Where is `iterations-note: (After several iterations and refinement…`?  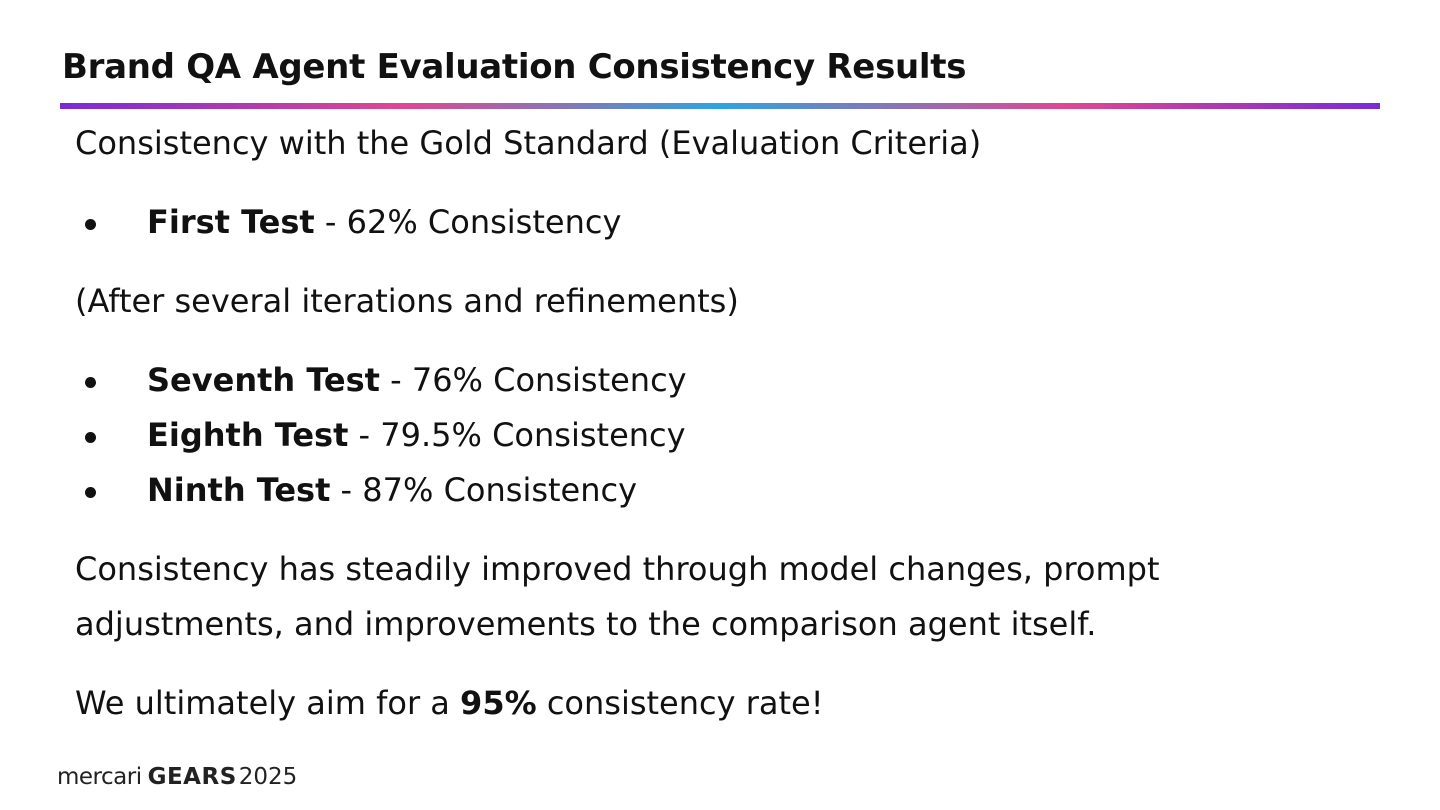 iterations-note: (After several iterations and refinement… is located at coordinates (407, 301).